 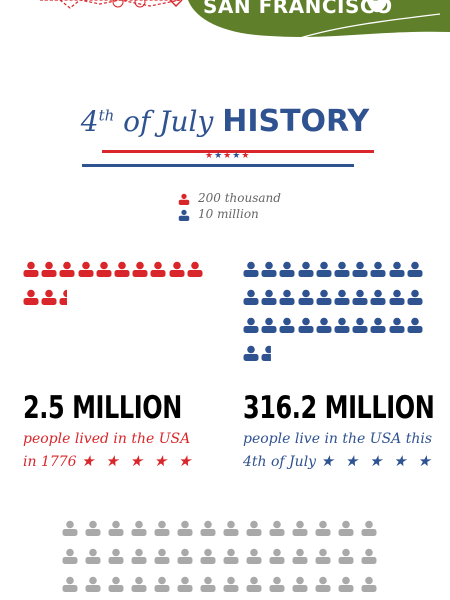 I want to click on header-banner, so click(x=245, y=19).